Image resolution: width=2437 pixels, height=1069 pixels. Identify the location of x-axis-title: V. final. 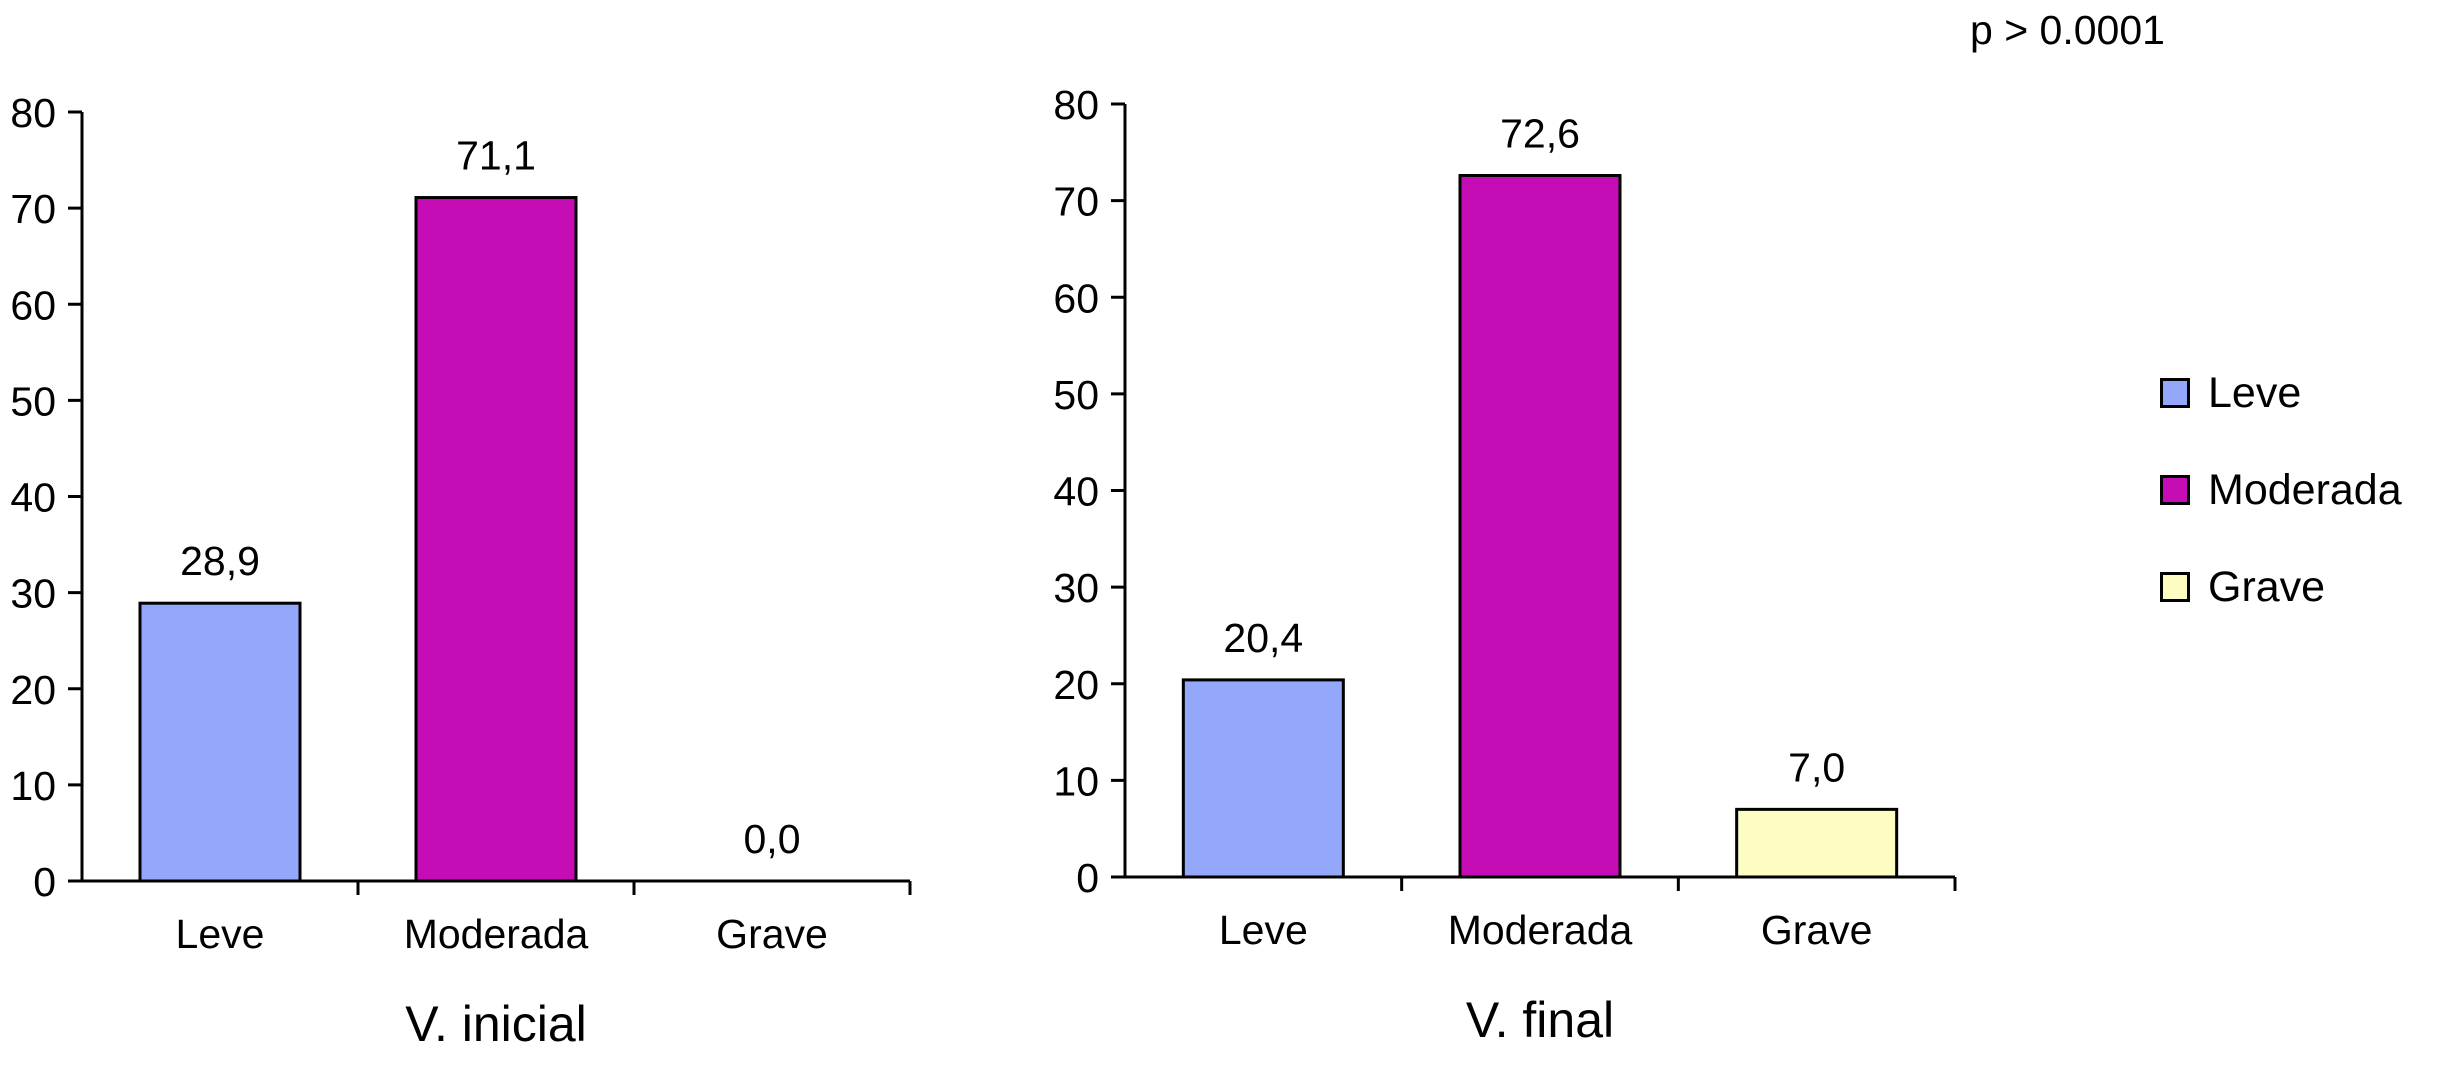
(1540, 1020).